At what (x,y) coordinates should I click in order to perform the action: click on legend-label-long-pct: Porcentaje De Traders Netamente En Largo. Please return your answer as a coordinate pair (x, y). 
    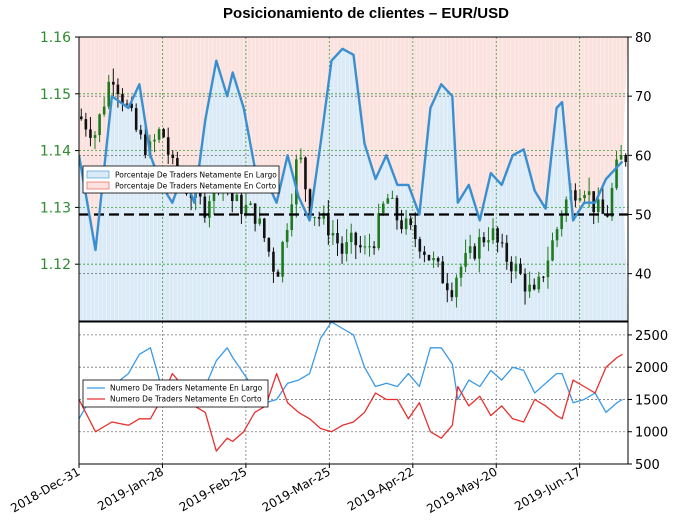
    Looking at the image, I should click on (196, 175).